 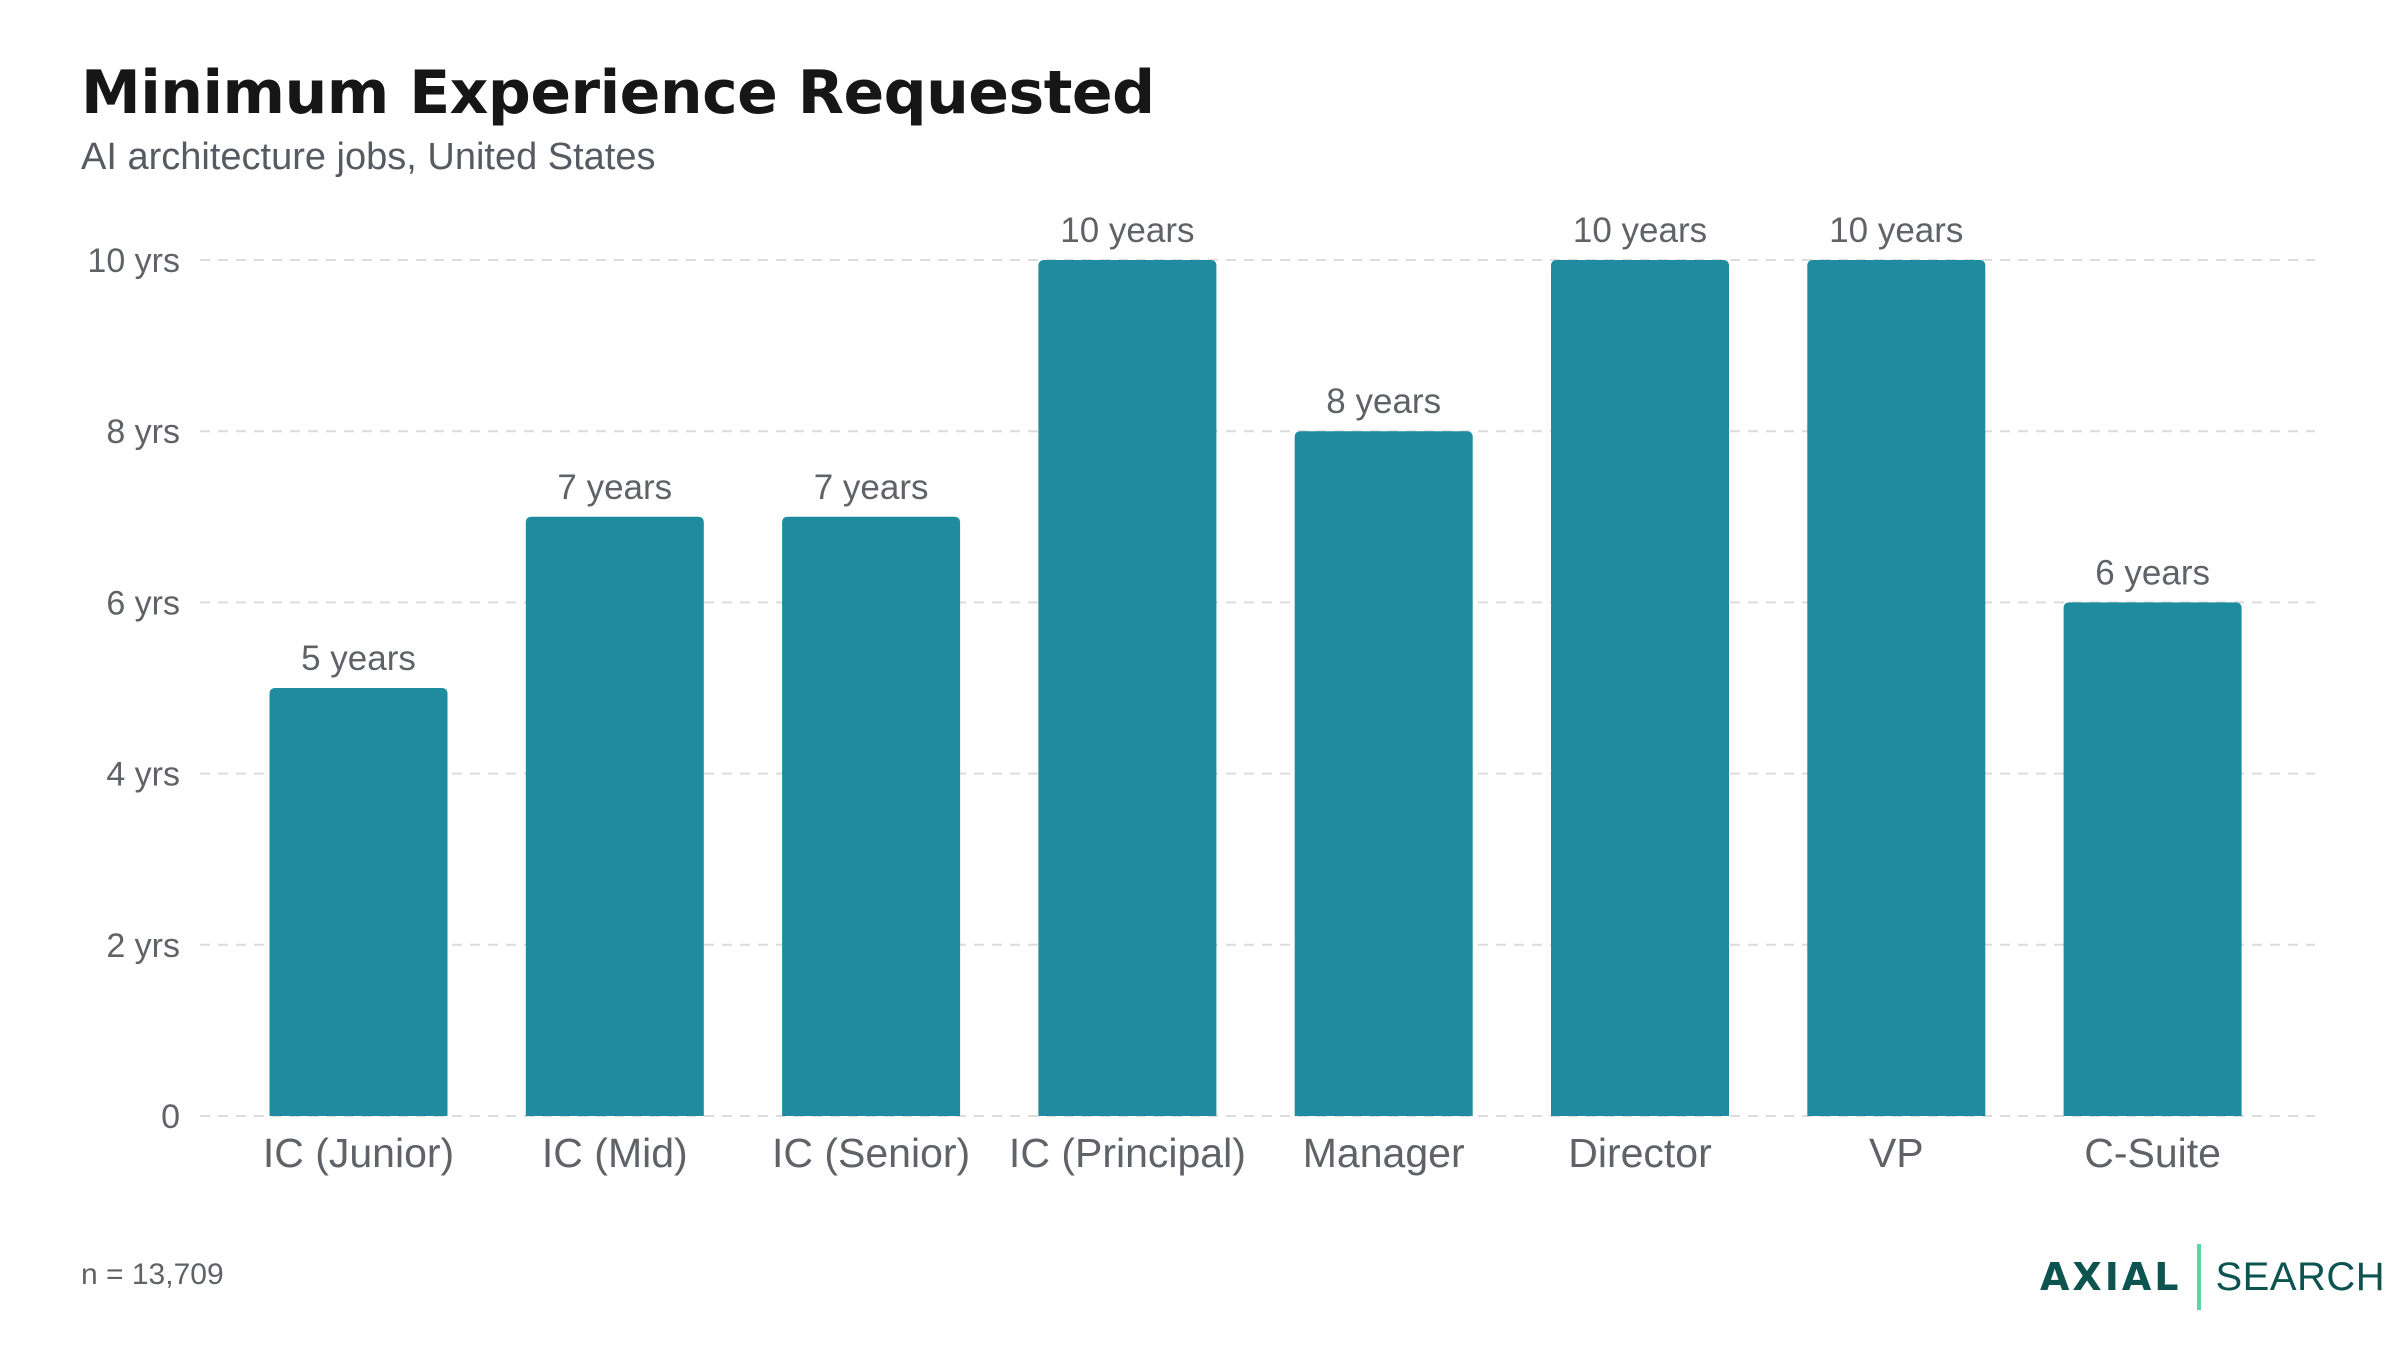 I want to click on chart-title: Minimum Experience Requested, so click(x=618, y=93).